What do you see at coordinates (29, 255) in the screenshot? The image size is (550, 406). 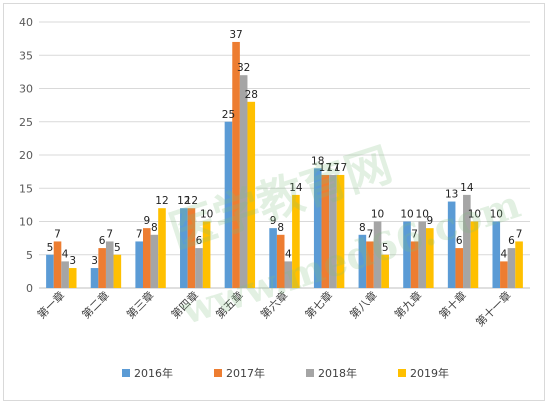 I see `y-tick-label: 5` at bounding box center [29, 255].